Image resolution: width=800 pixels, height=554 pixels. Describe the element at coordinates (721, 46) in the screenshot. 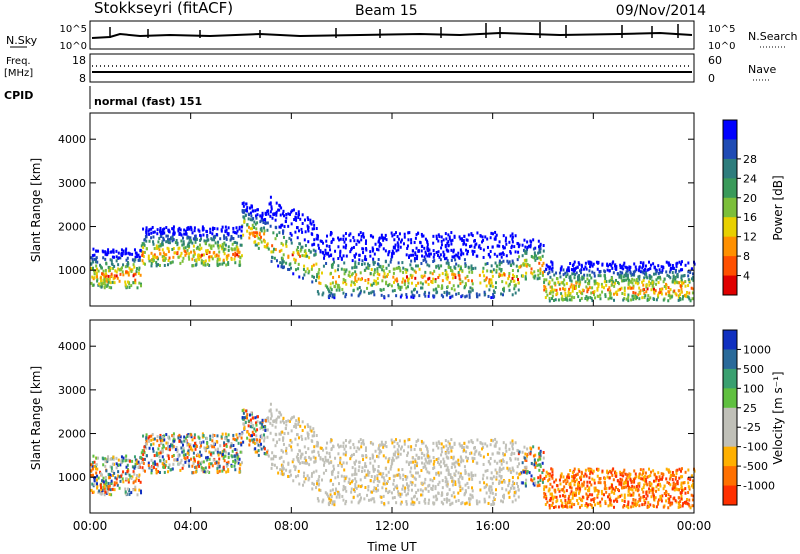

I see `nsearch-tick-bottom: 10^0` at that location.